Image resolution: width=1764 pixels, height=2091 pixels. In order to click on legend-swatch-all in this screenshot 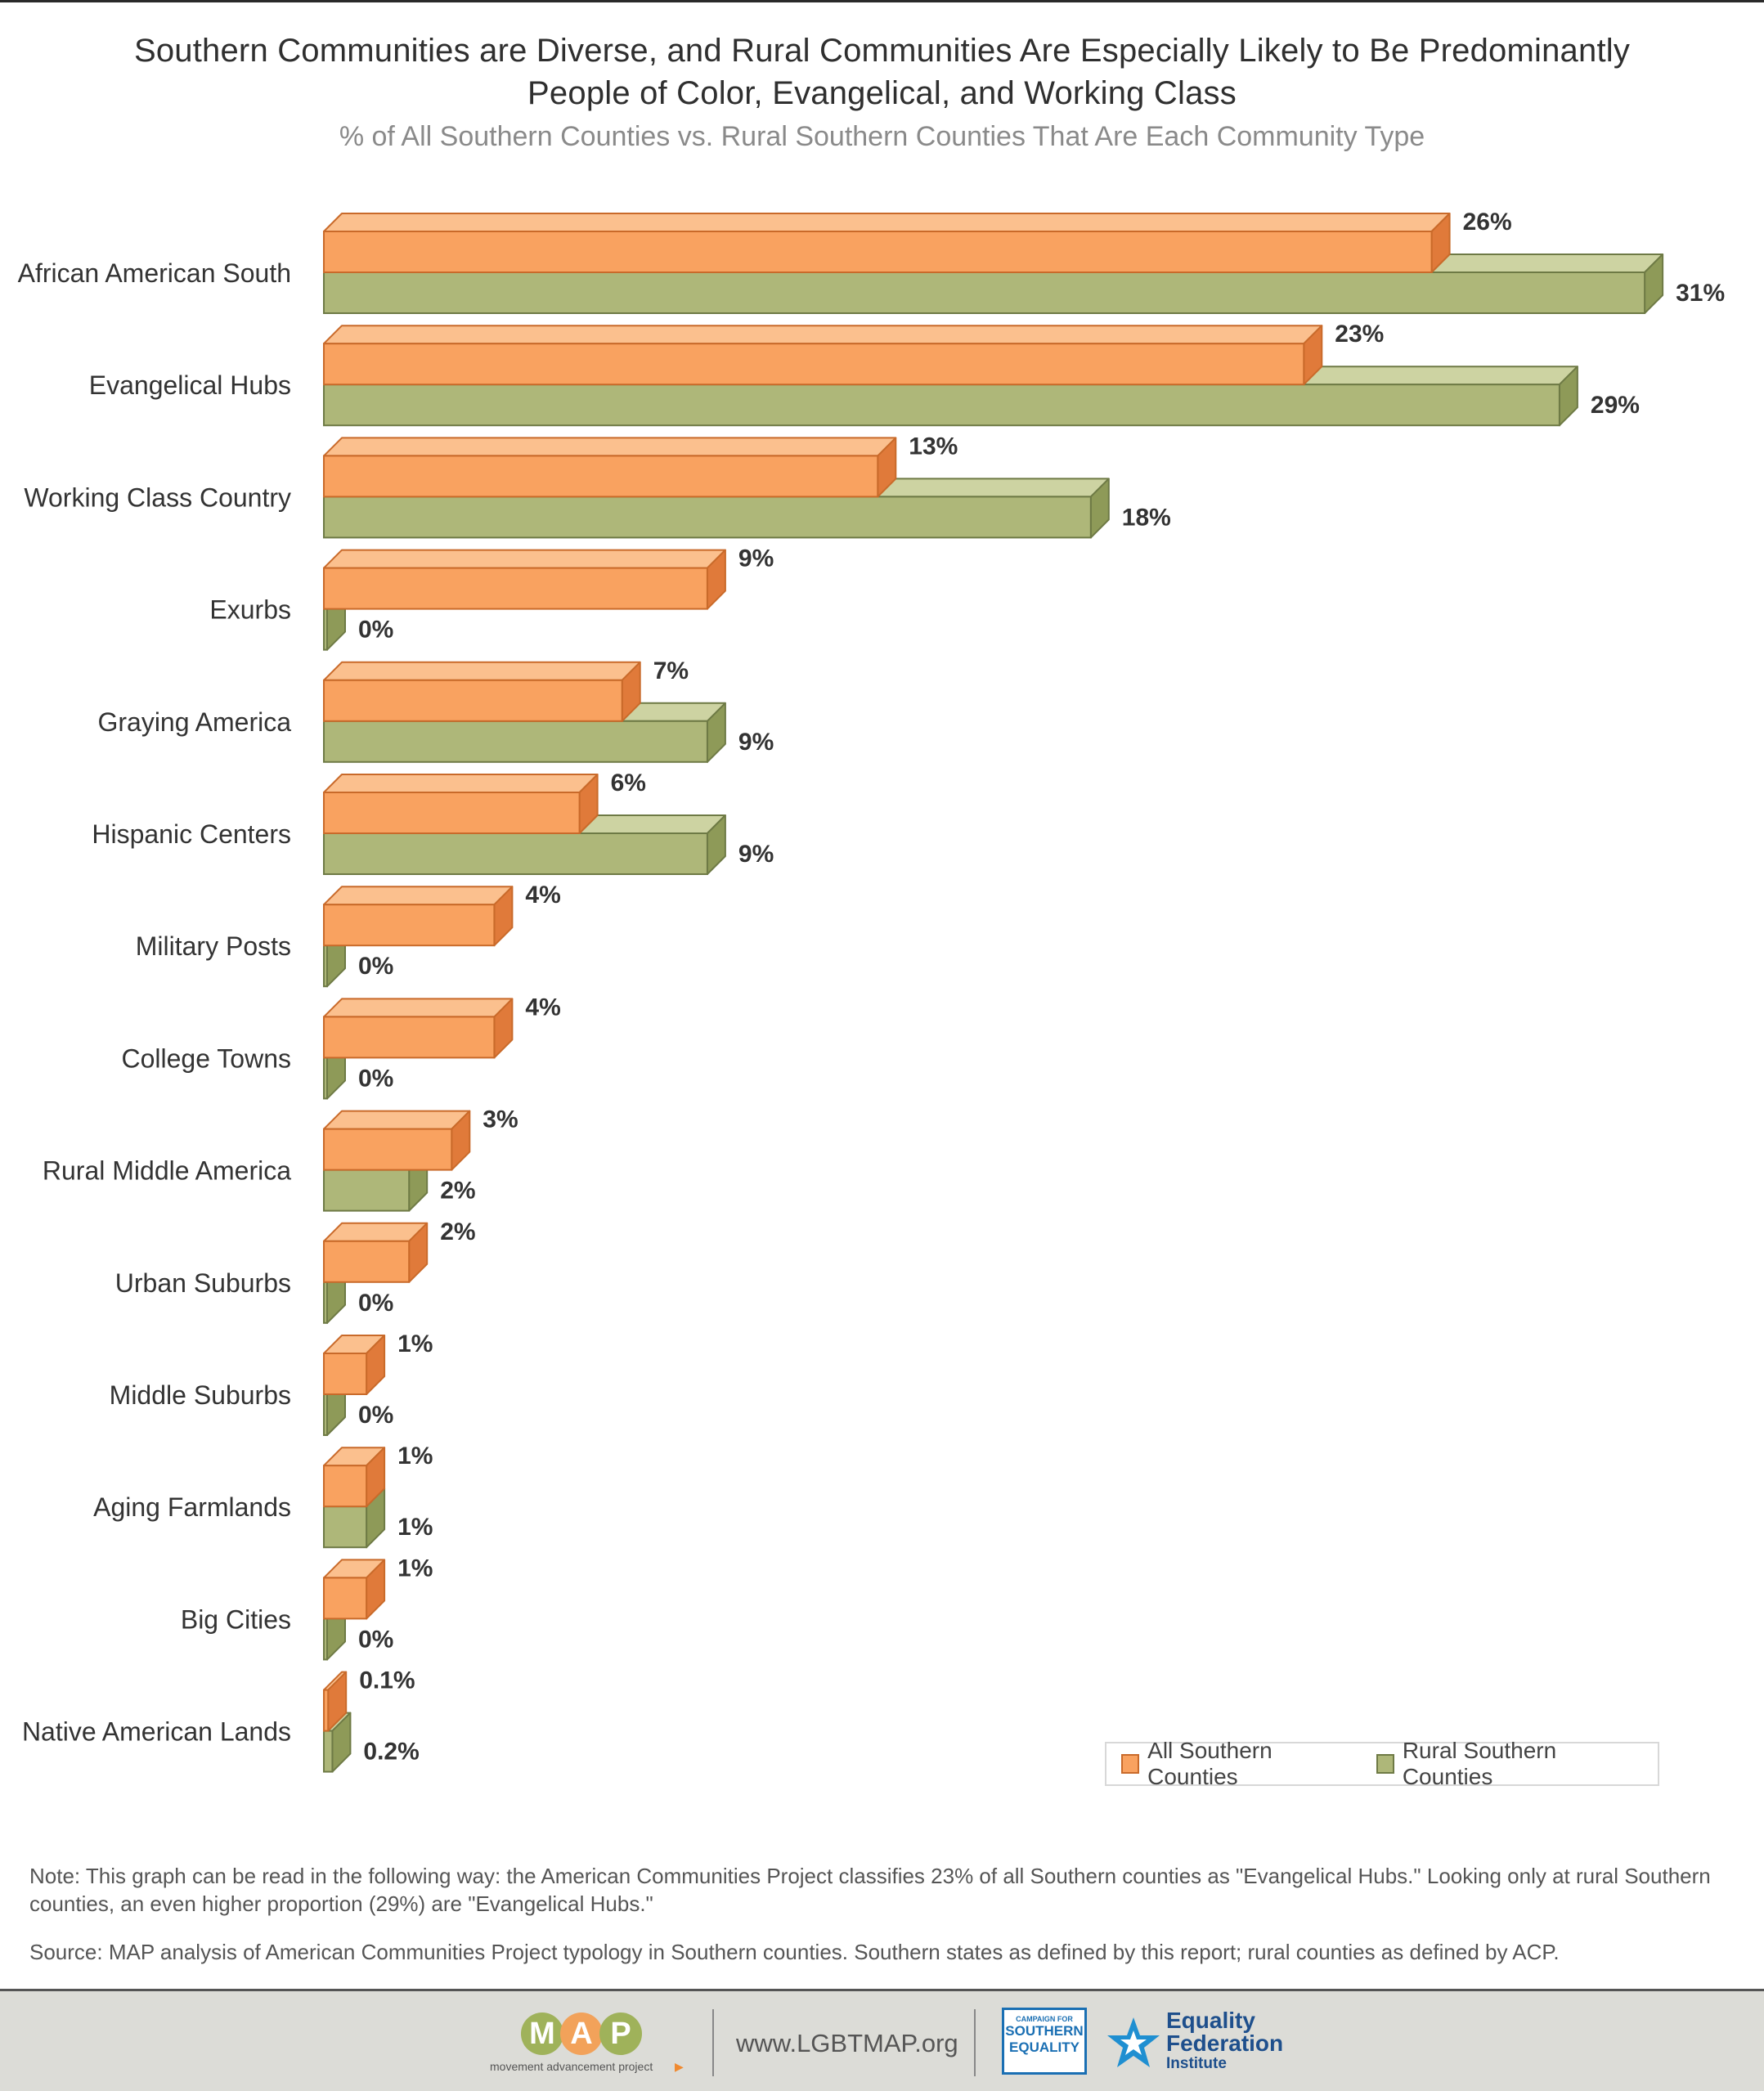, I will do `click(1130, 1764)`.